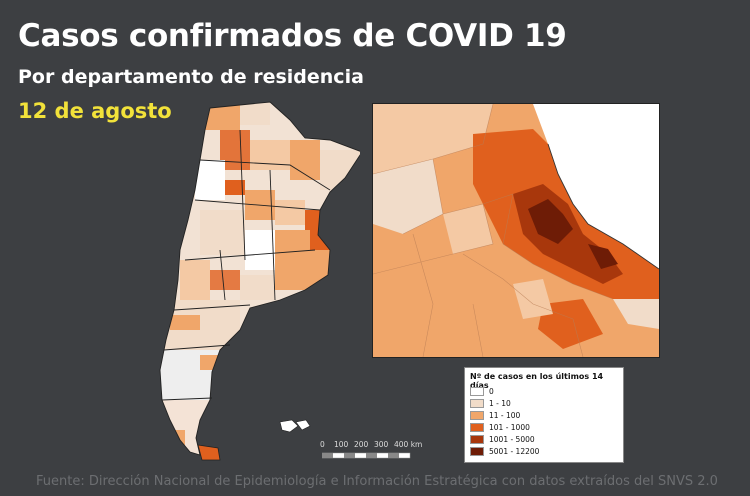 This screenshot has width=750, height=496. I want to click on scale-label: 100, so click(341, 444).